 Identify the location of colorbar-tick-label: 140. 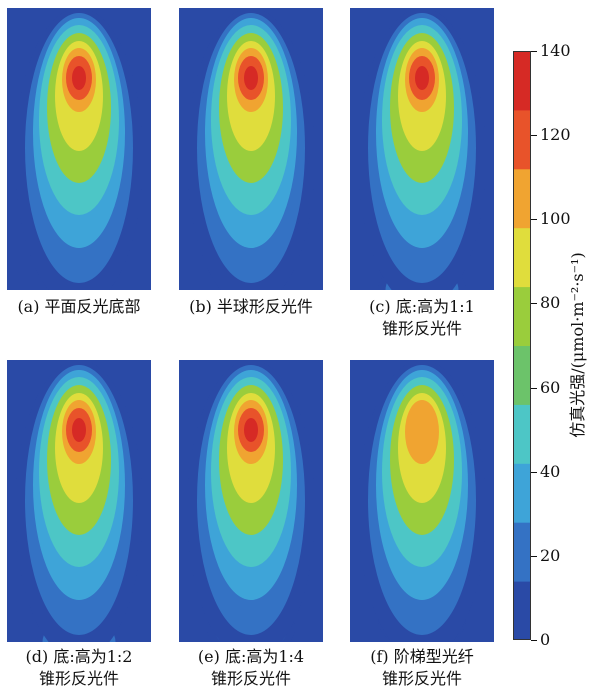
(555, 50).